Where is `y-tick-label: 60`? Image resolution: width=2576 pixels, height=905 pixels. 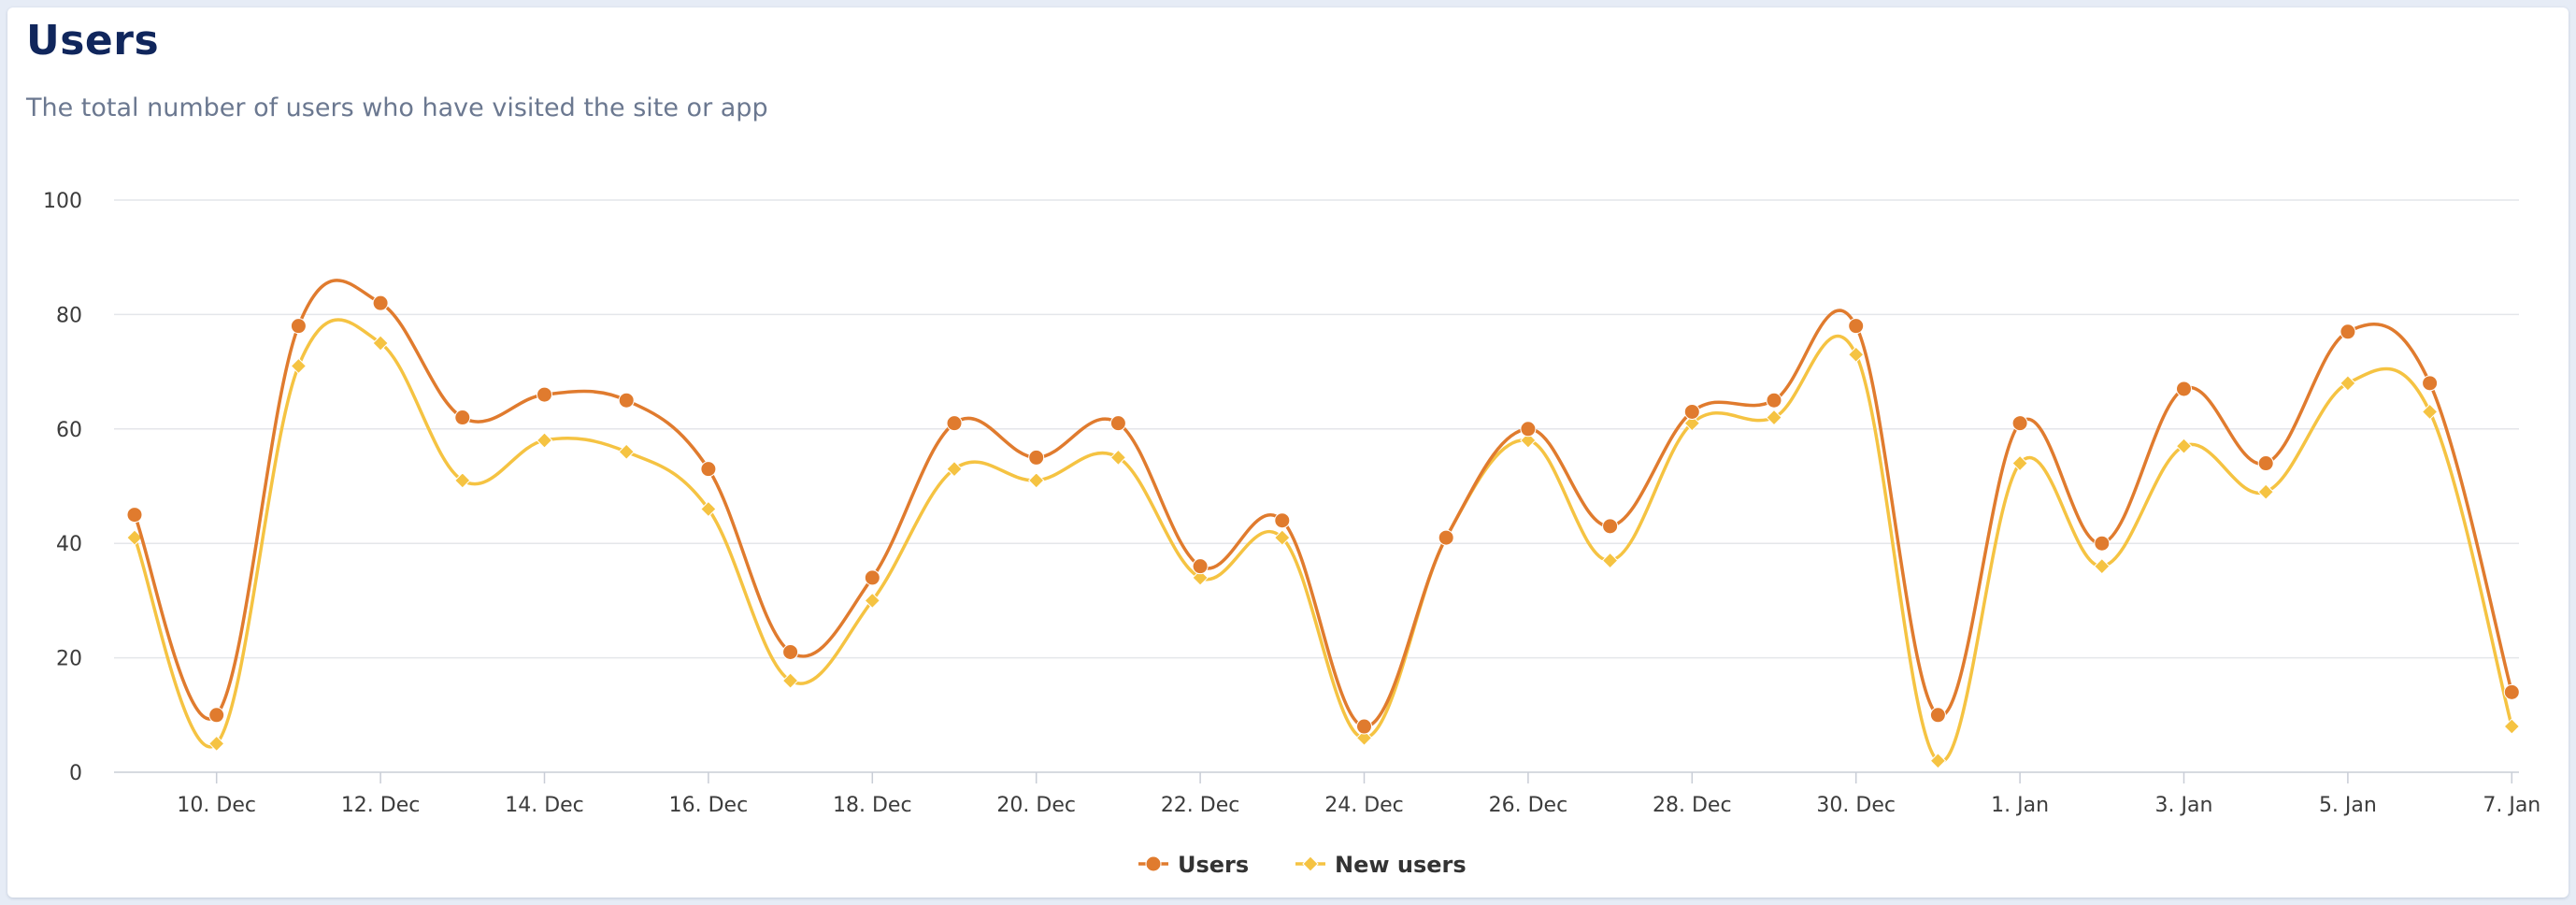 y-tick-label: 60 is located at coordinates (69, 431).